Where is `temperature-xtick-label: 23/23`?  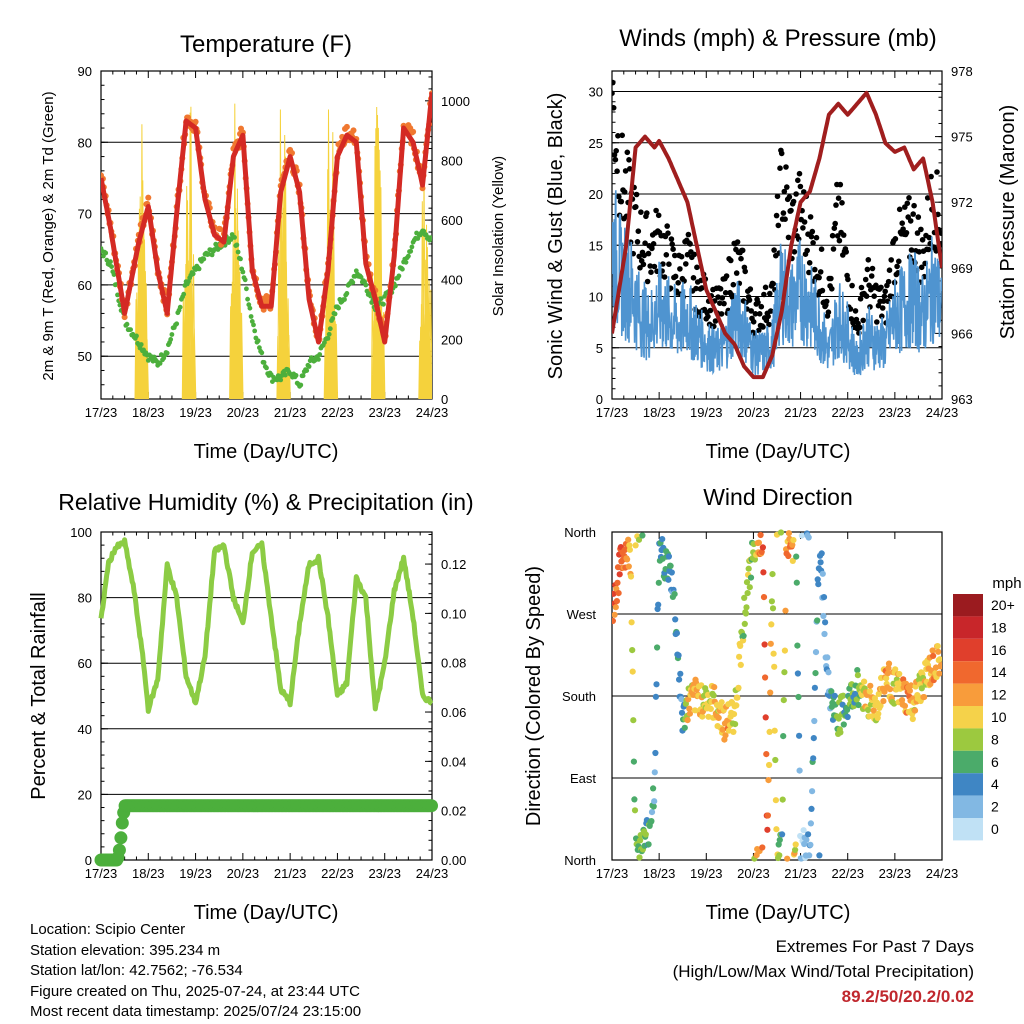
temperature-xtick-label: 23/23 is located at coordinates (384, 412).